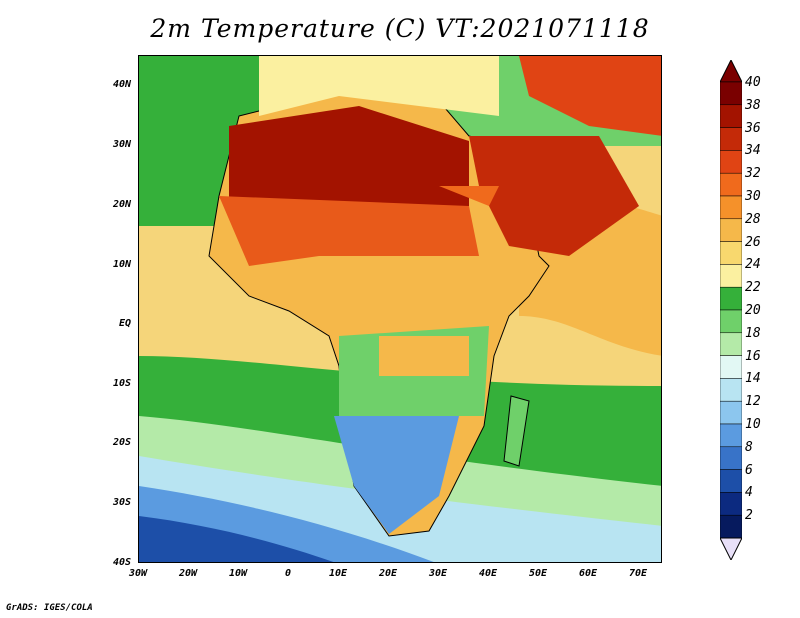 The height and width of the screenshot is (618, 800). What do you see at coordinates (349, 231) in the screenshot?
I see `sahel-hot` at bounding box center [349, 231].